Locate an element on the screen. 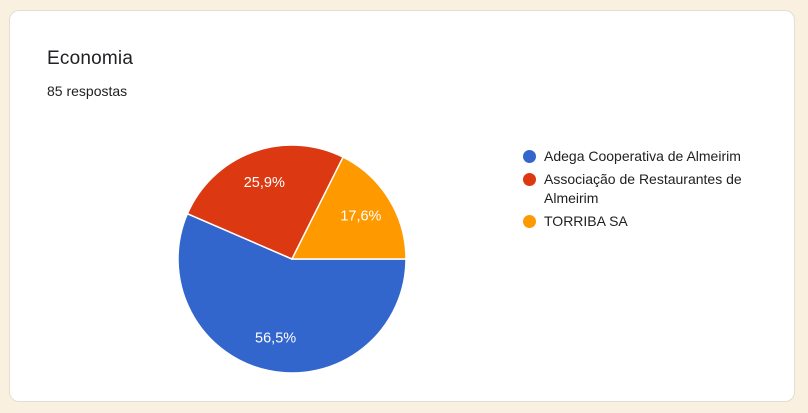 The image size is (808, 413). pie-slice-value-label: 17,6% is located at coordinates (360, 217).